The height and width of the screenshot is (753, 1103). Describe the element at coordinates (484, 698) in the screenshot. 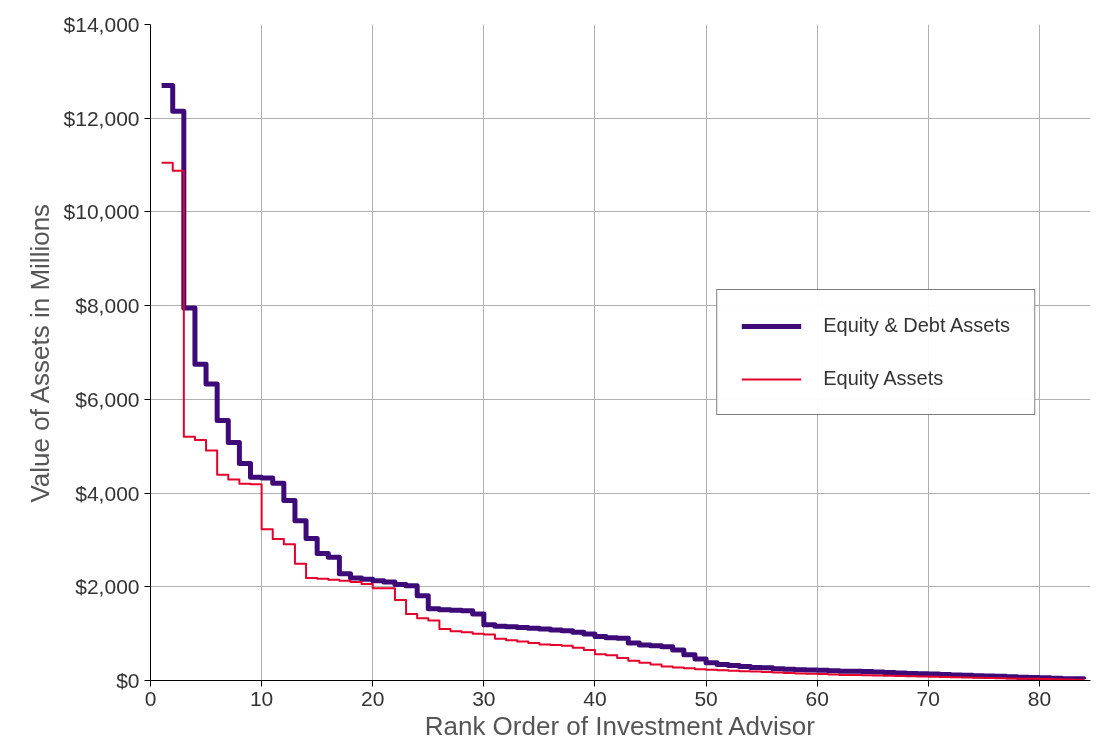

I see `x-tick-label: 30` at that location.